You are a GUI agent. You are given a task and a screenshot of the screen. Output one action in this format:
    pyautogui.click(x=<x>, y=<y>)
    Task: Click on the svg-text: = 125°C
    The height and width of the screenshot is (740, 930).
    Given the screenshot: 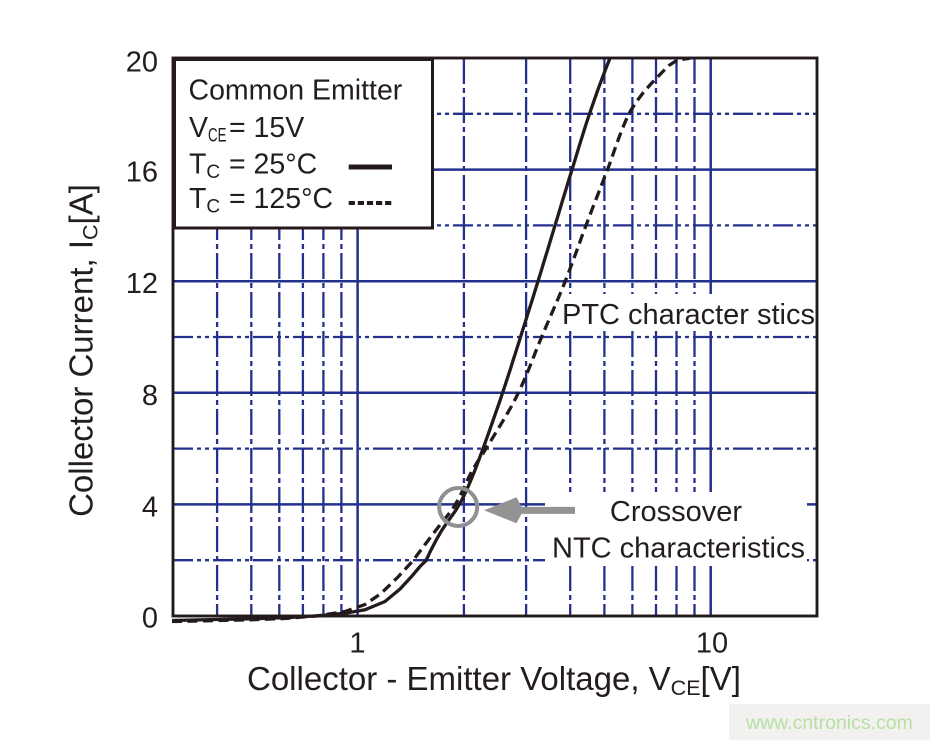 What is the action you would take?
    pyautogui.click(x=281, y=199)
    